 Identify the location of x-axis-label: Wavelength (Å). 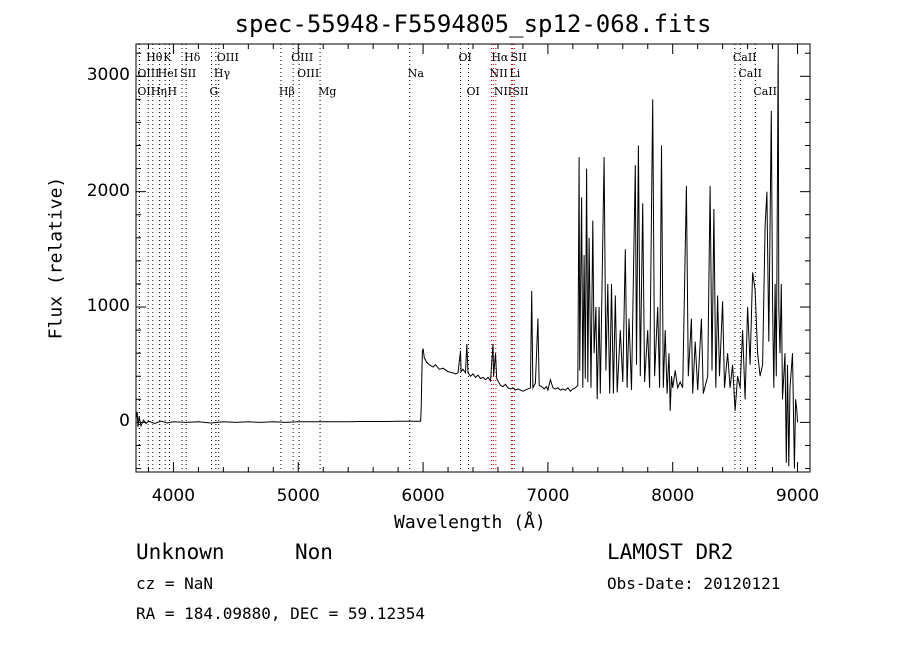
(470, 522).